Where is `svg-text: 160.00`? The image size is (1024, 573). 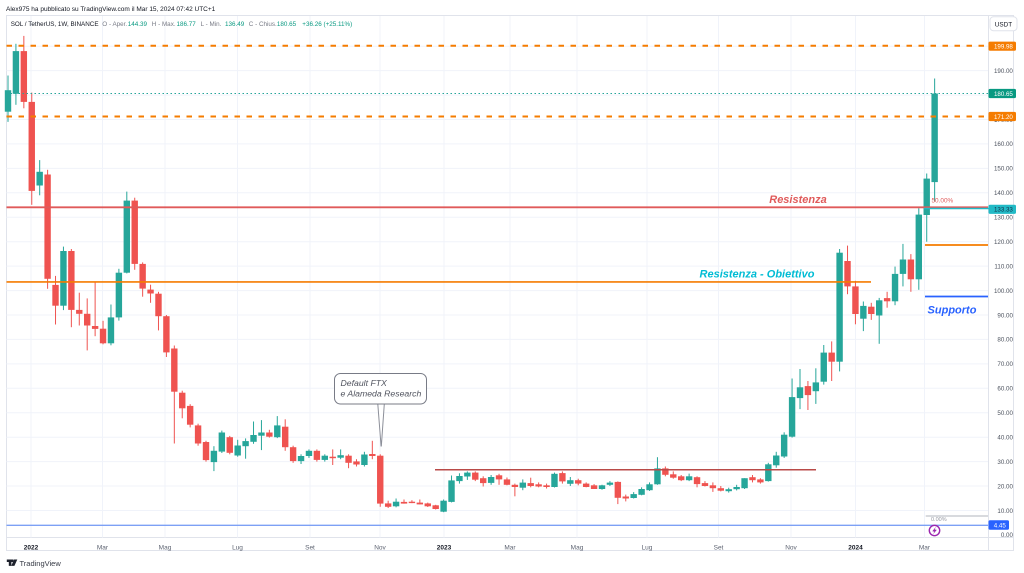 svg-text: 160.00 is located at coordinates (1003, 144).